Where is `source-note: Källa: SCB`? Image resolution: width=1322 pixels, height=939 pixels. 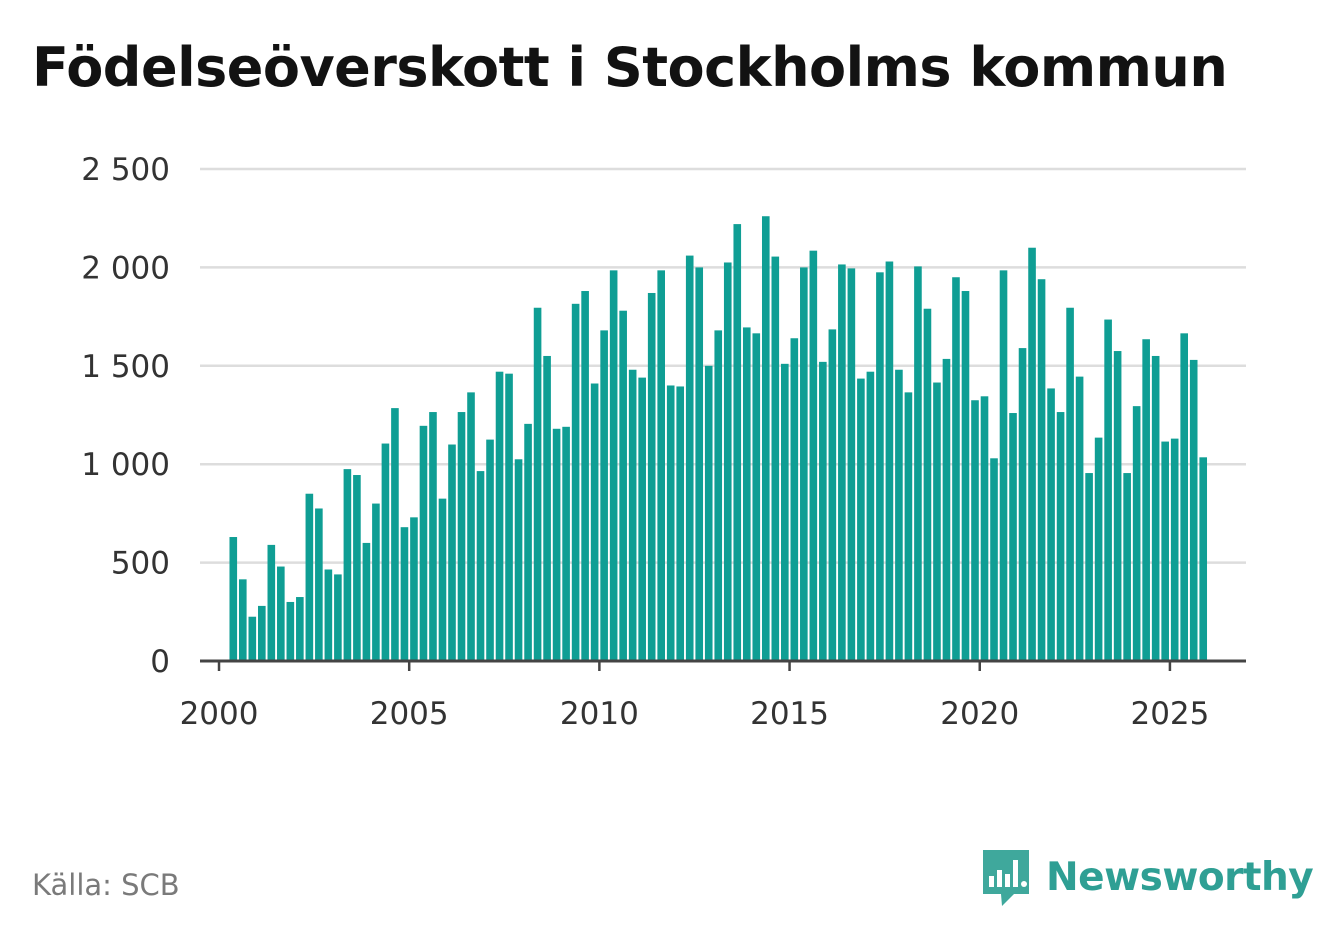 source-note: Källa: SCB is located at coordinates (106, 885).